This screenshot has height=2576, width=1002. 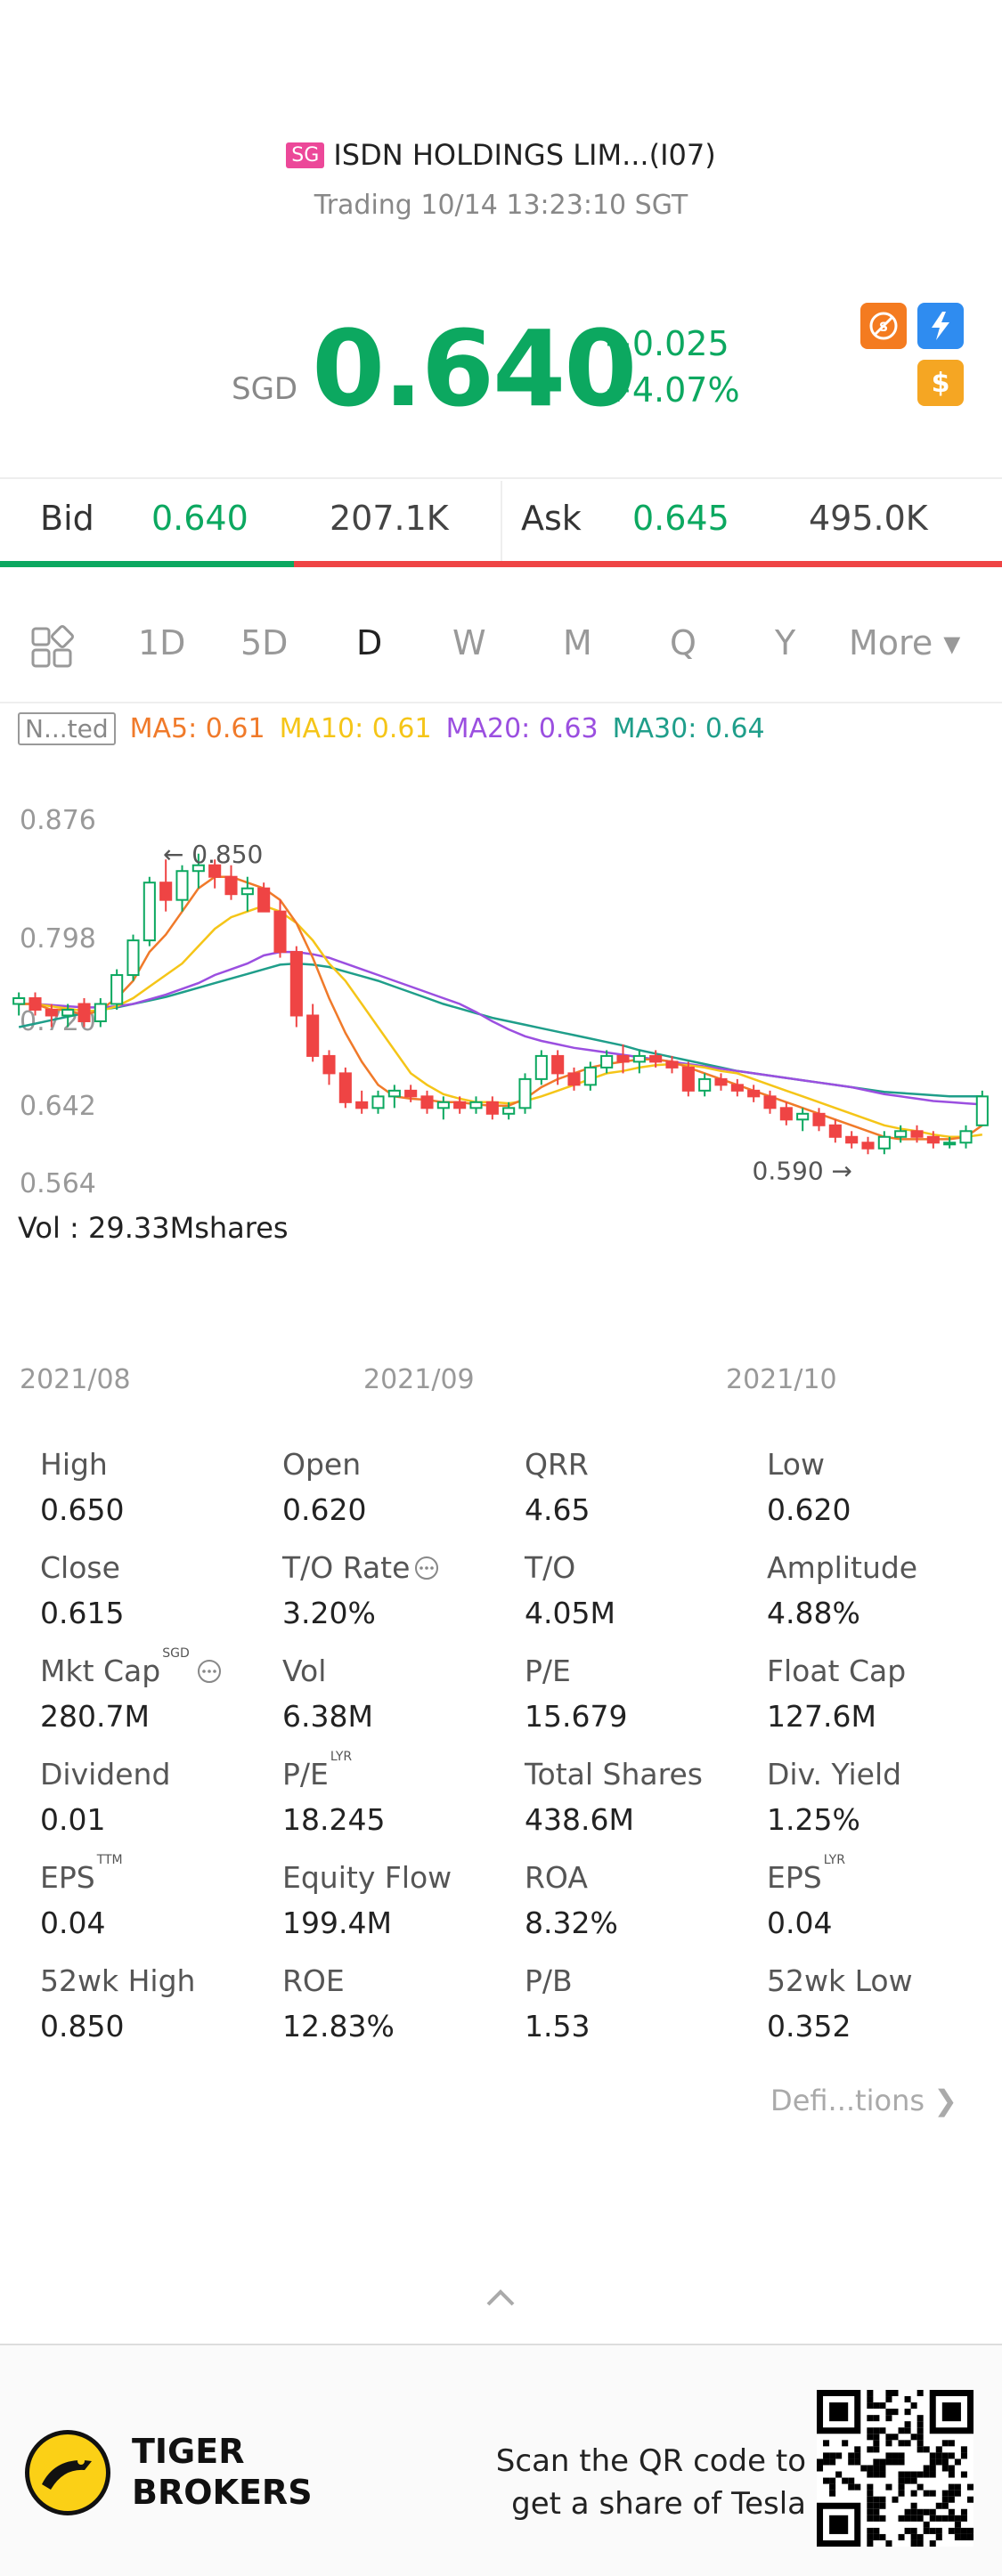 What do you see at coordinates (265, 389) in the screenshot?
I see `currency-label: SGD` at bounding box center [265, 389].